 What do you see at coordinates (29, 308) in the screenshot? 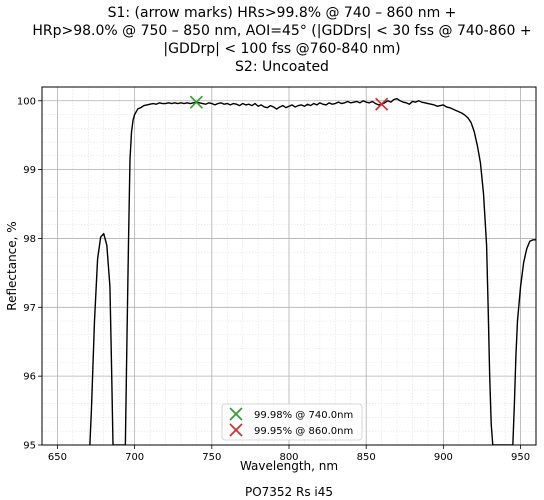
I see `y-tick-label: 97` at bounding box center [29, 308].